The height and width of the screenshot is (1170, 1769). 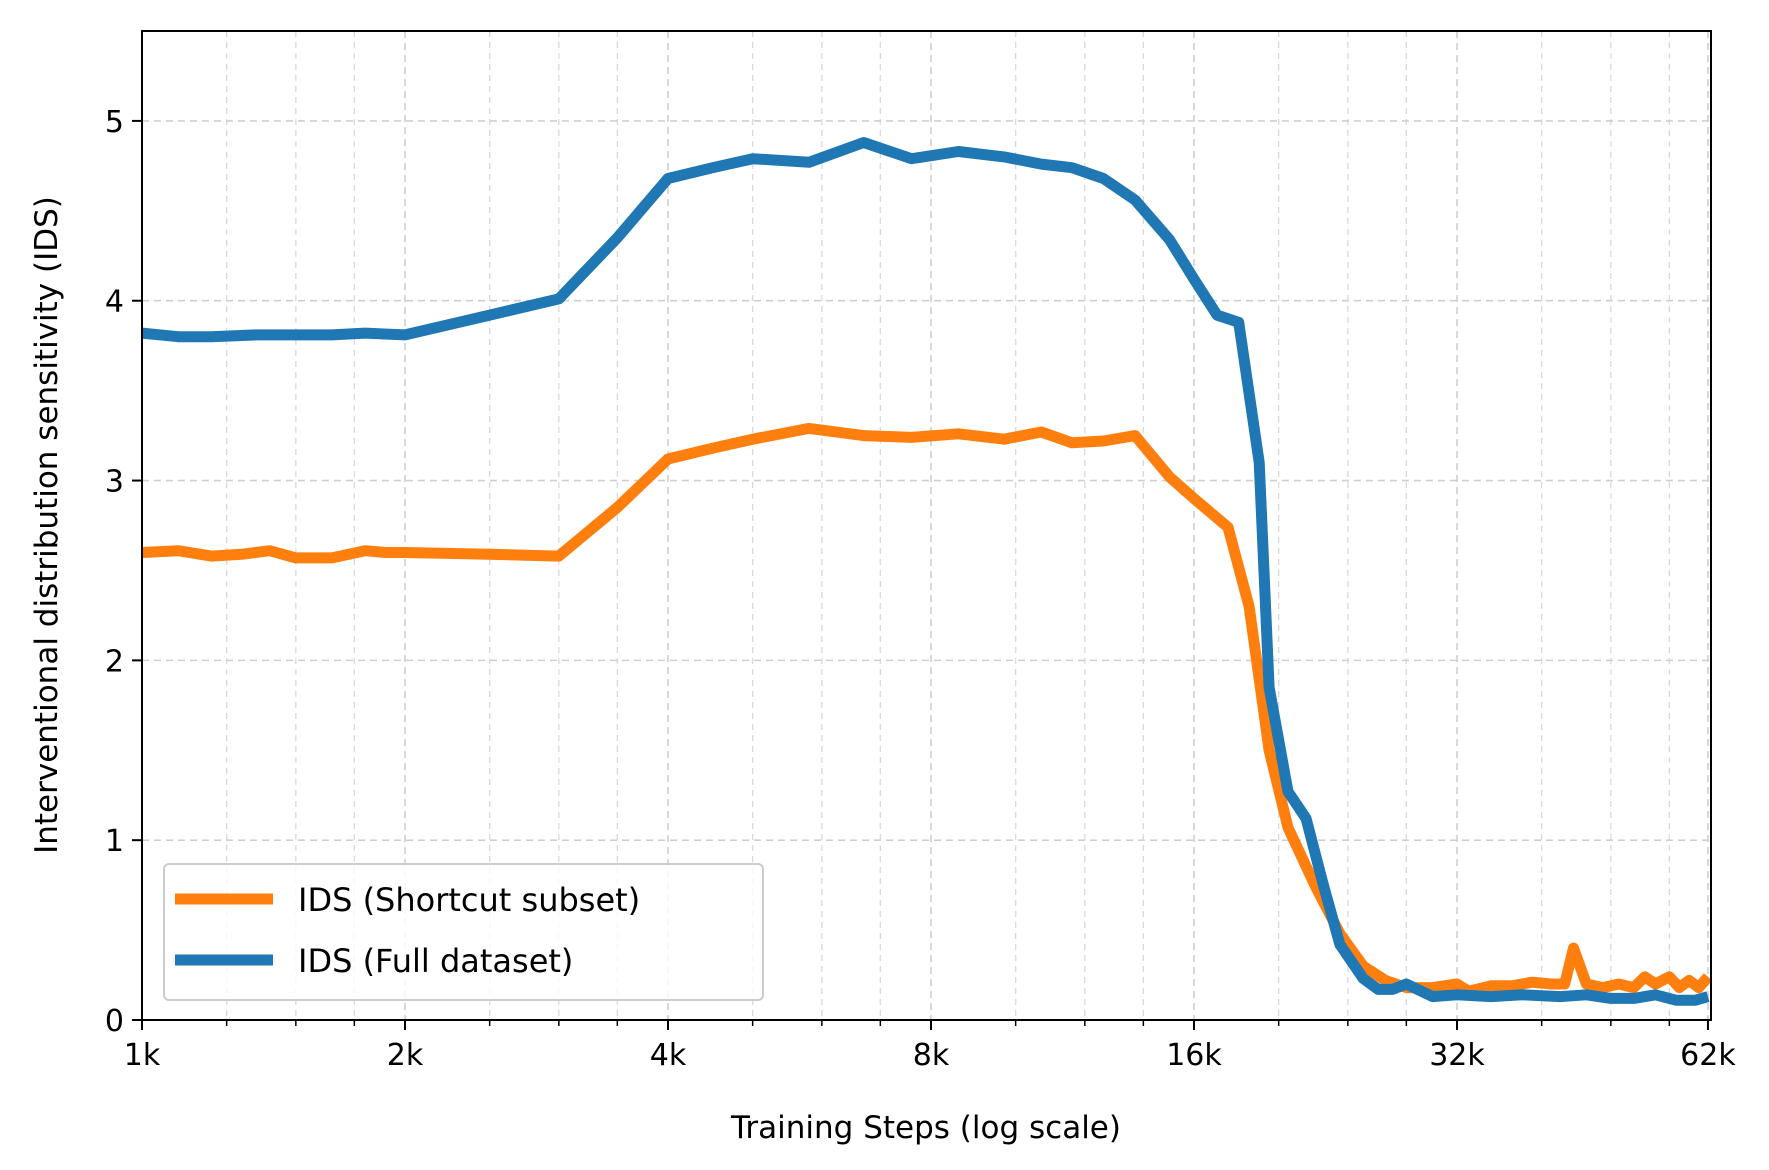 I want to click on y-tick-label: 3, so click(x=114, y=482).